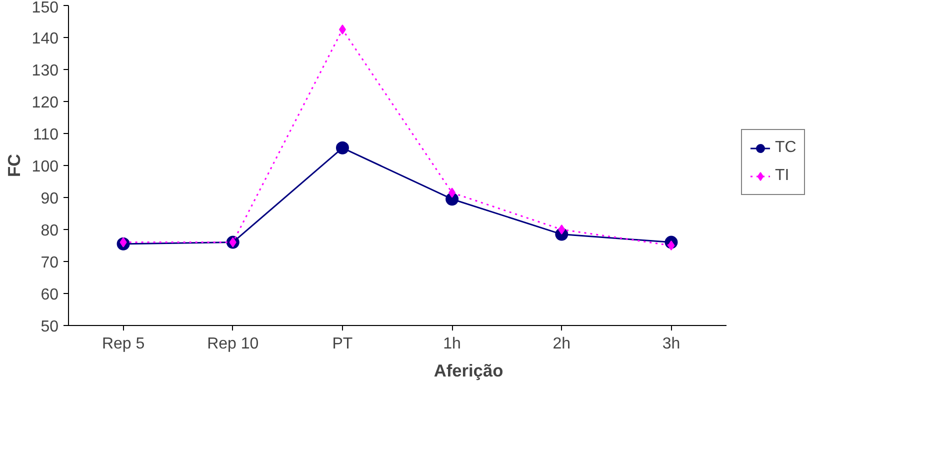 The image size is (936, 468). I want to click on y-tick-label: 110, so click(45, 135).